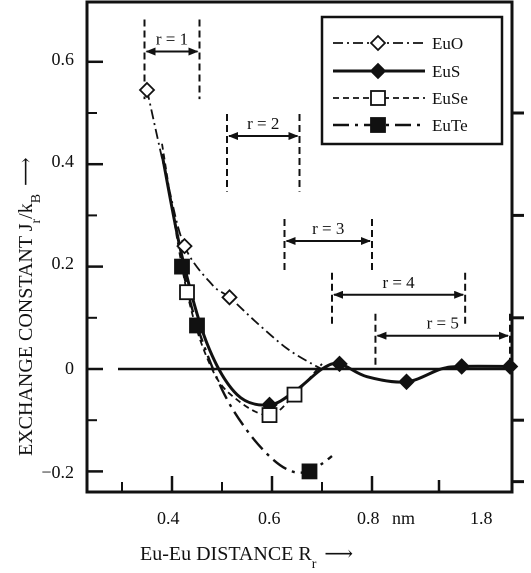 The width and height of the screenshot is (531, 573). I want to click on y-tick-label: −0.2, so click(57, 472).